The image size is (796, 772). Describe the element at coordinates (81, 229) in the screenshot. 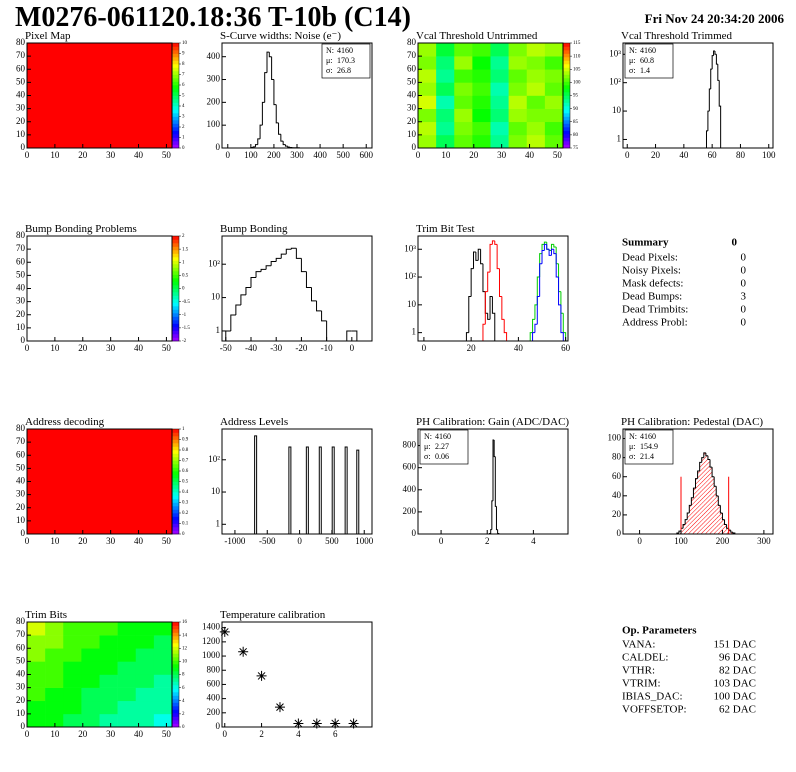

I see `chart-title: Bump Bonding Problems` at that location.